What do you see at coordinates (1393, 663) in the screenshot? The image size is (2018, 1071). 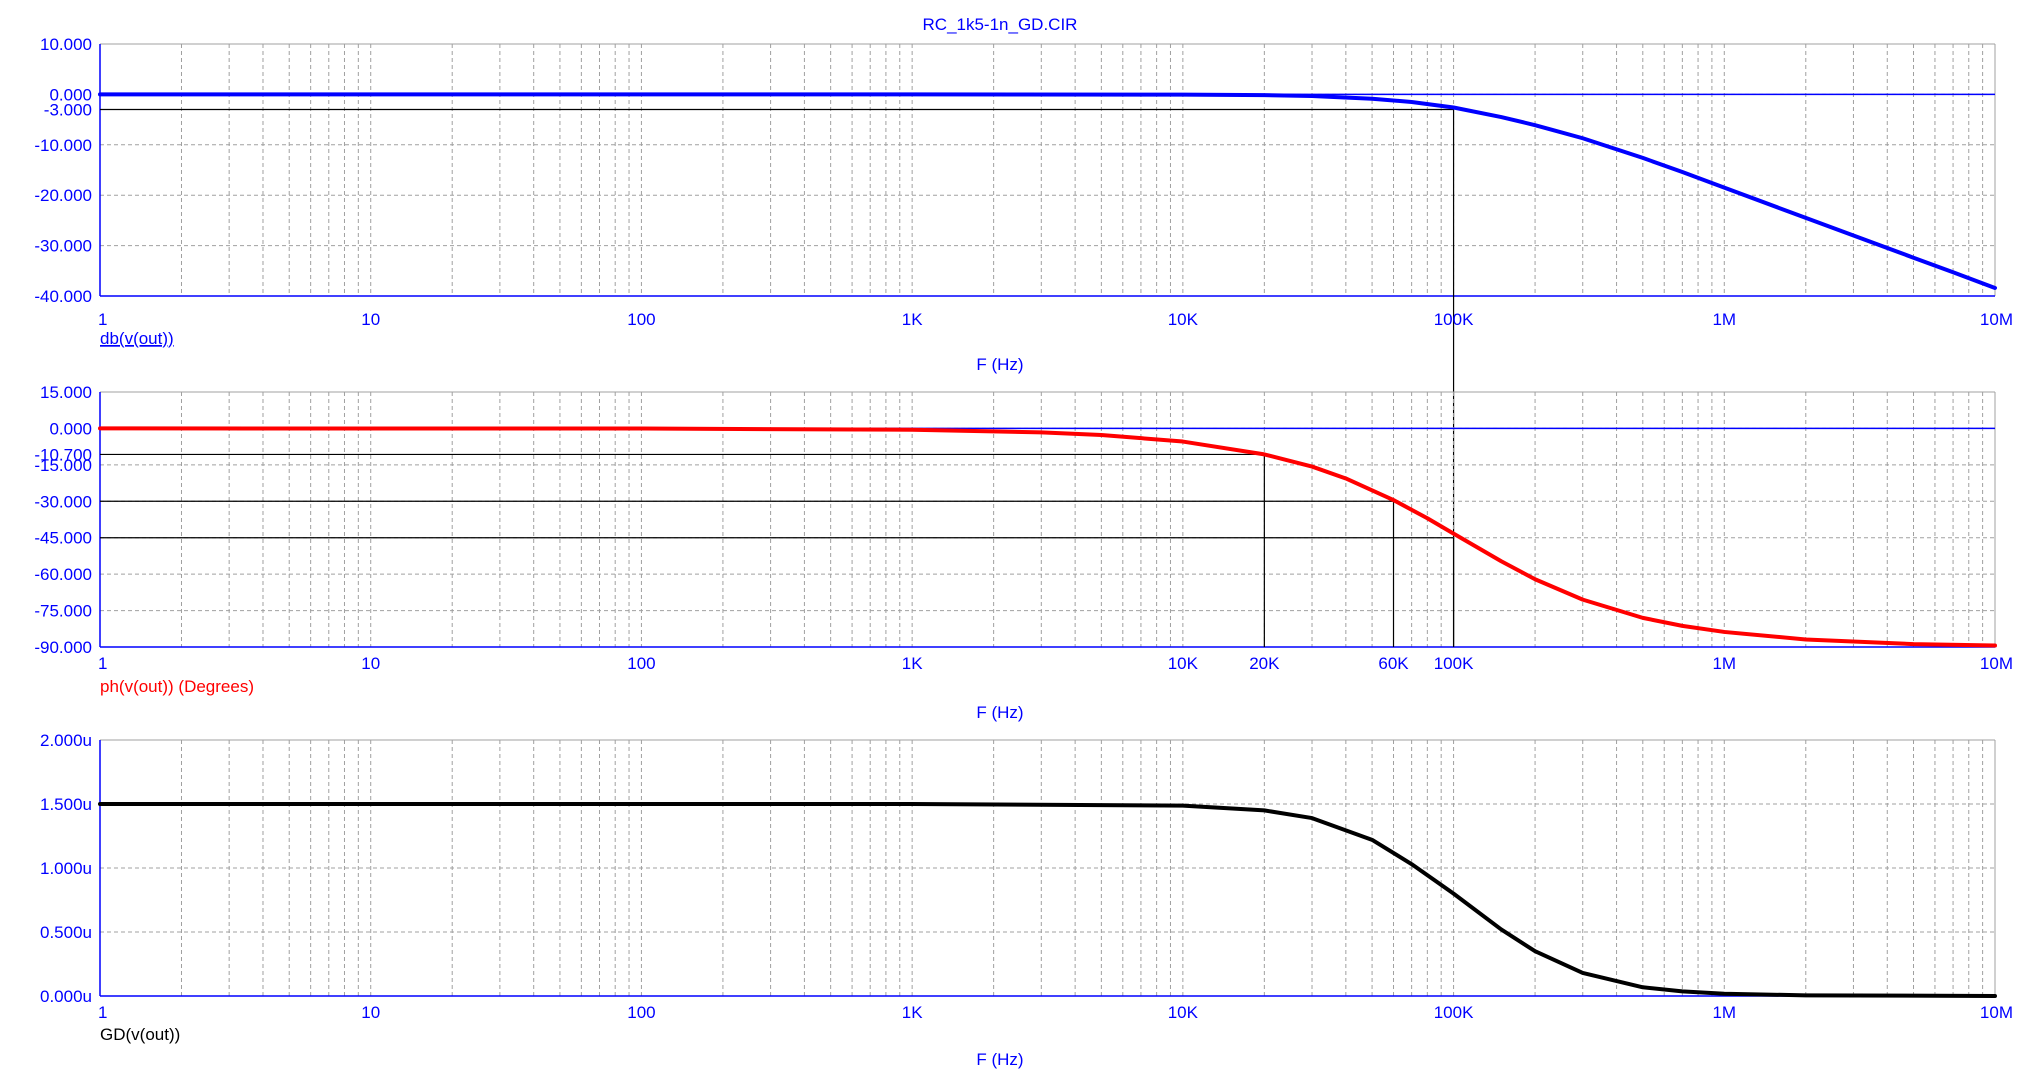 I see `marker-label: 60K` at bounding box center [1393, 663].